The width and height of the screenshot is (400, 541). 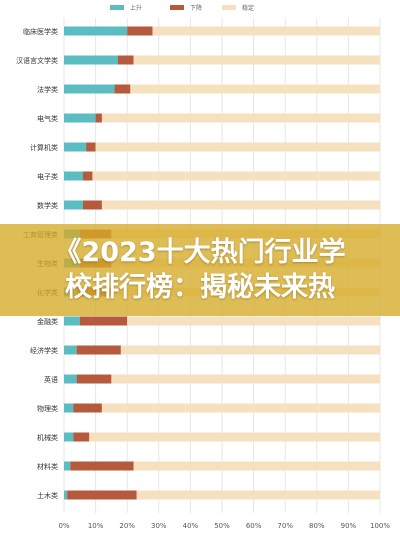 What do you see at coordinates (200, 287) in the screenshot?
I see `overlay-title-line-2: 校排行榜：揭秘未来热` at bounding box center [200, 287].